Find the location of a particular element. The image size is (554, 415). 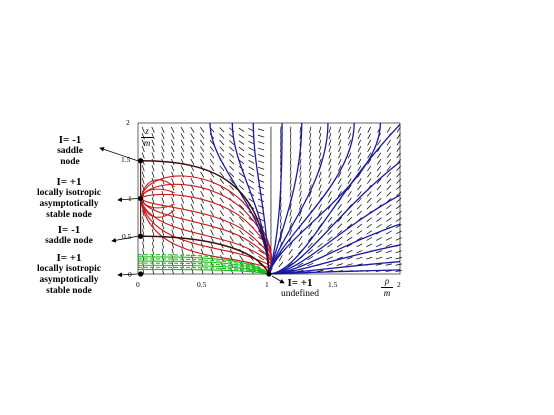

x-tick-0-5: 0.5 is located at coordinates (202, 284).